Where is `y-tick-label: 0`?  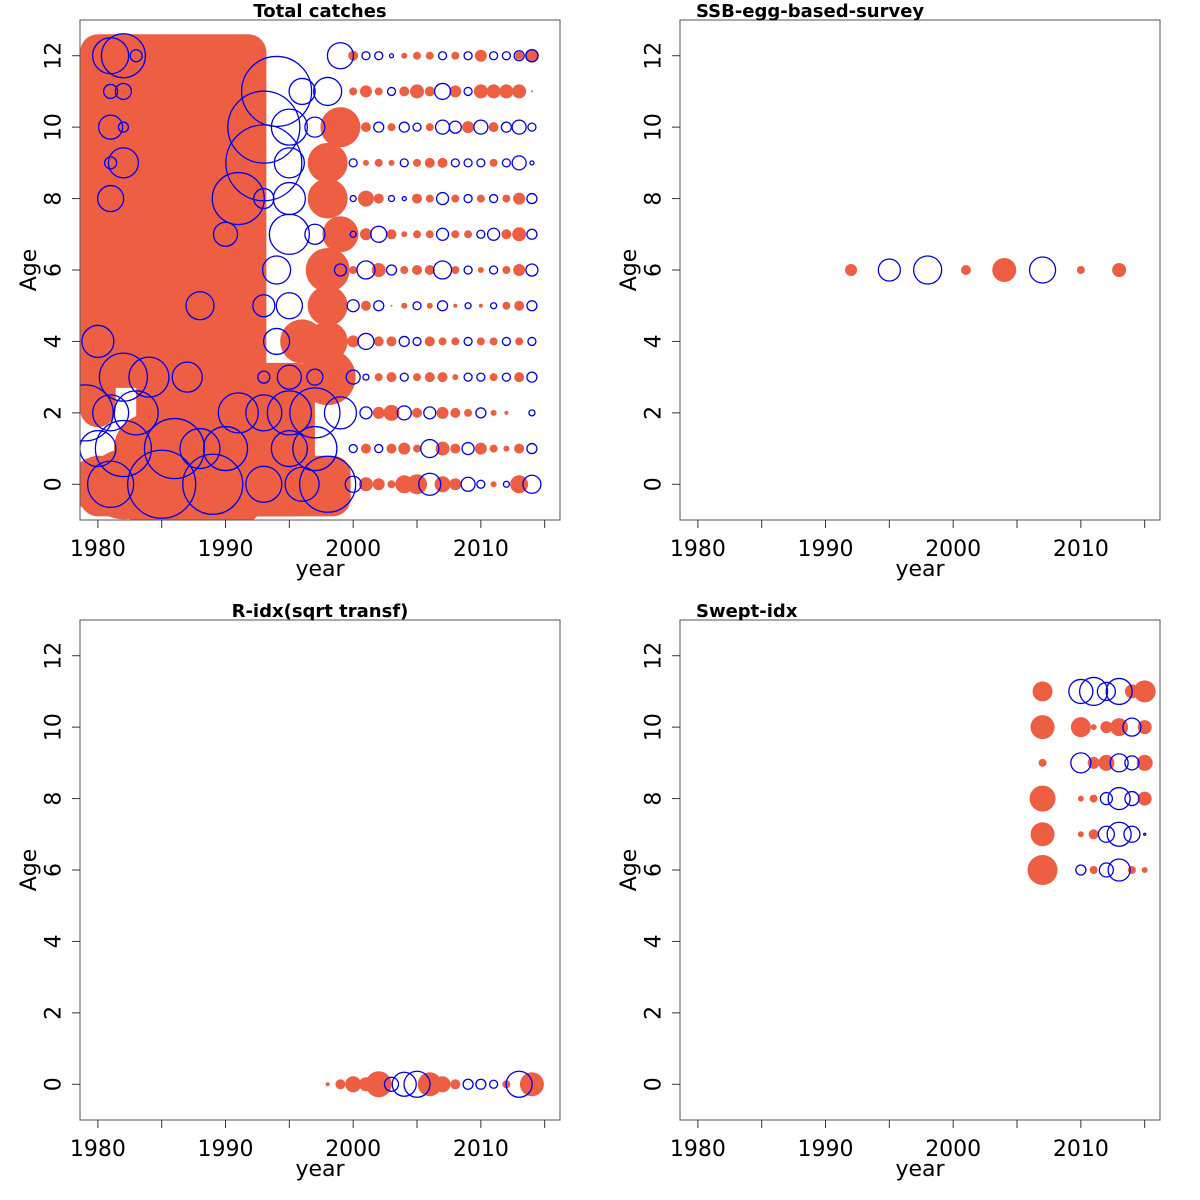 y-tick-label: 0 is located at coordinates (54, 1084).